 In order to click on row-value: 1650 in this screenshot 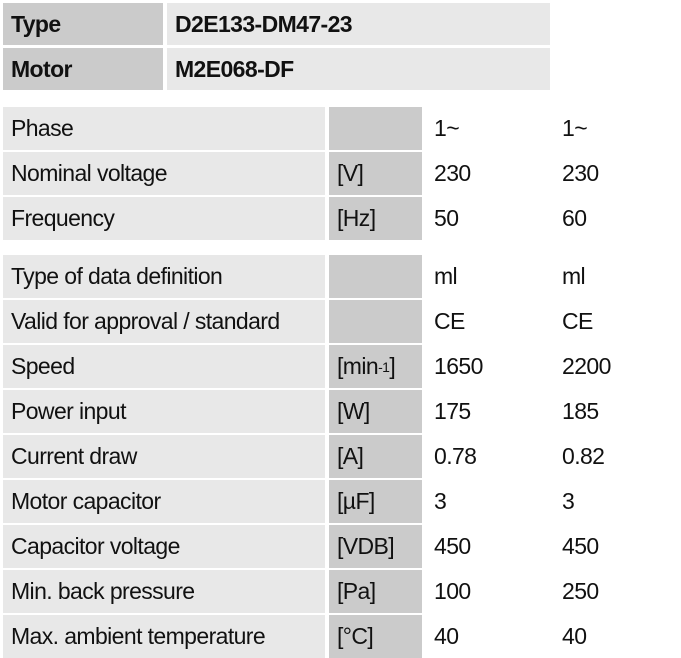, I will do `click(488, 366)`.